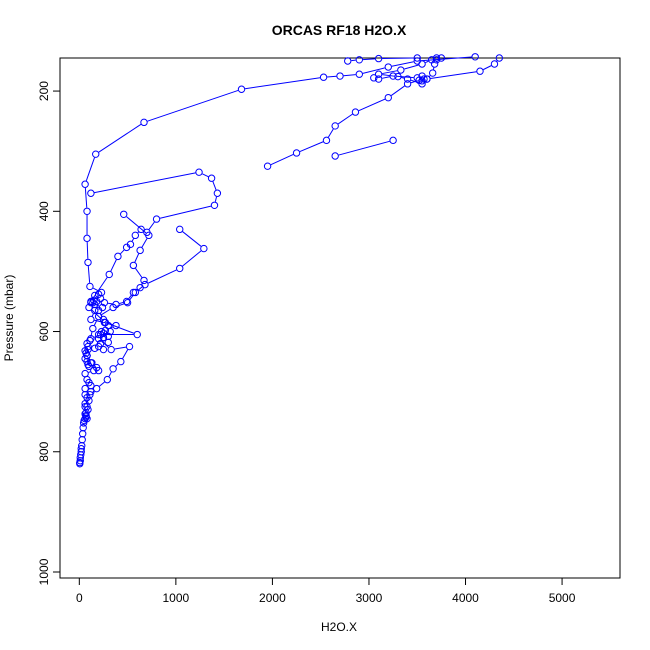  Describe the element at coordinates (562, 598) in the screenshot. I see `x-tick-label: 5000` at that location.